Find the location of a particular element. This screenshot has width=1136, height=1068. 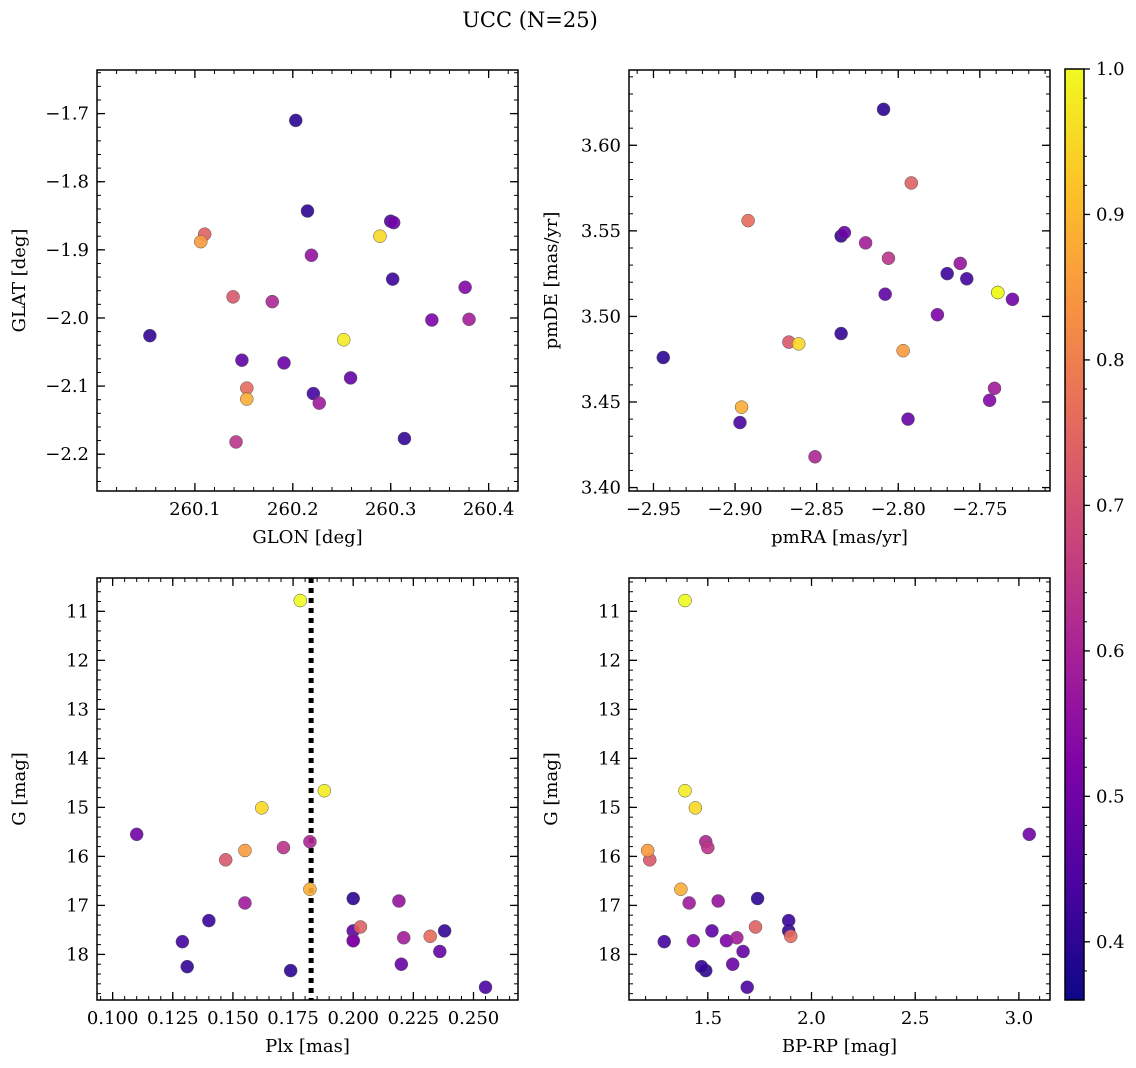

y-tick-label: 17 is located at coordinates (609, 905).